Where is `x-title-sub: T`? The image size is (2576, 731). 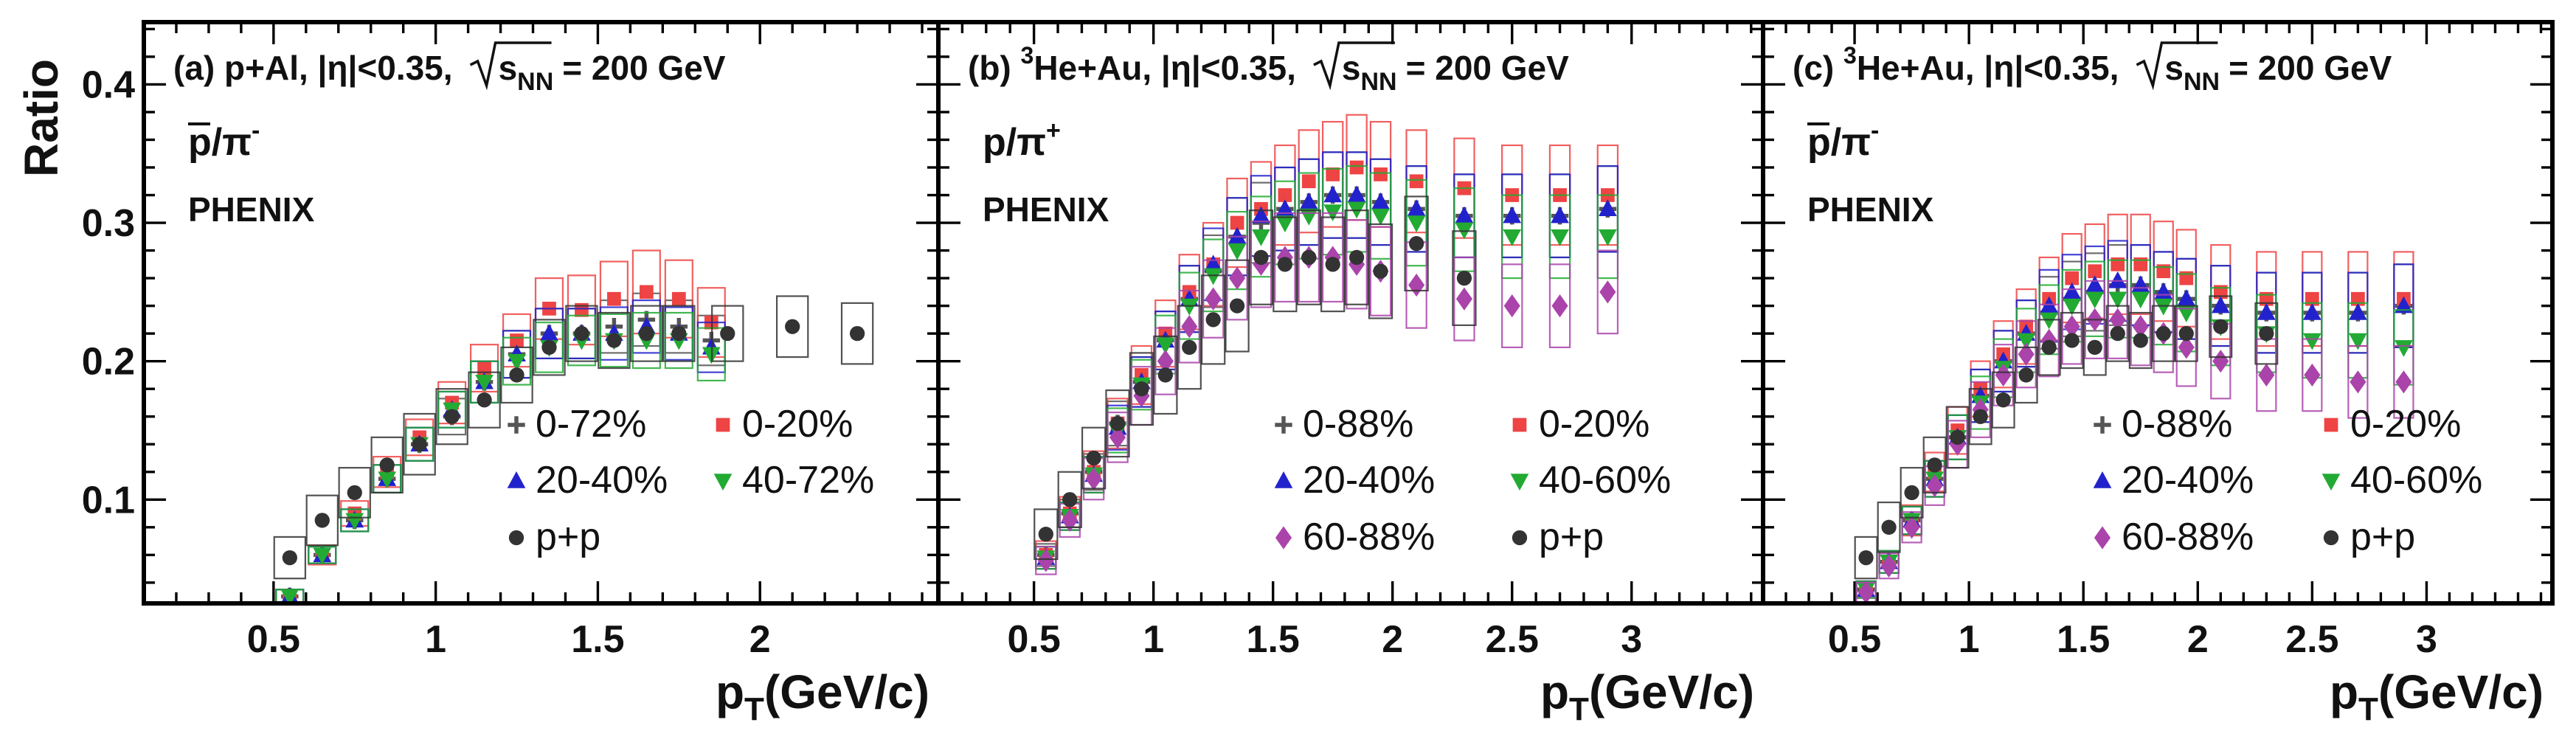 x-title-sub: T is located at coordinates (1579, 709).